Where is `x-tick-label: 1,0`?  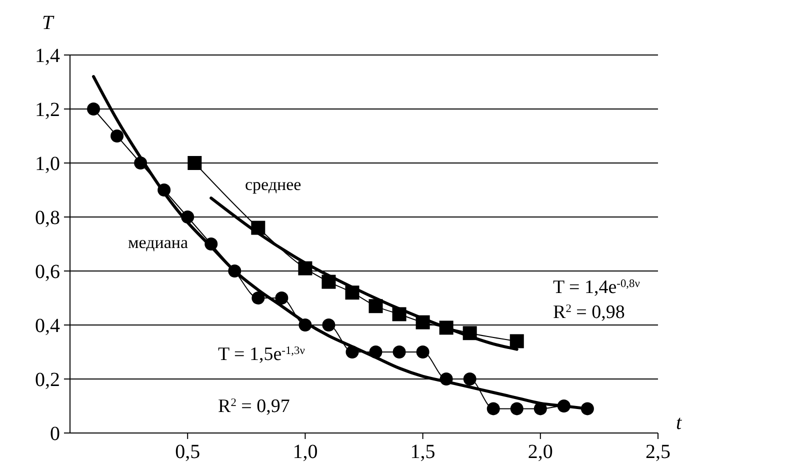
x-tick-label: 1,0 is located at coordinates (305, 452).